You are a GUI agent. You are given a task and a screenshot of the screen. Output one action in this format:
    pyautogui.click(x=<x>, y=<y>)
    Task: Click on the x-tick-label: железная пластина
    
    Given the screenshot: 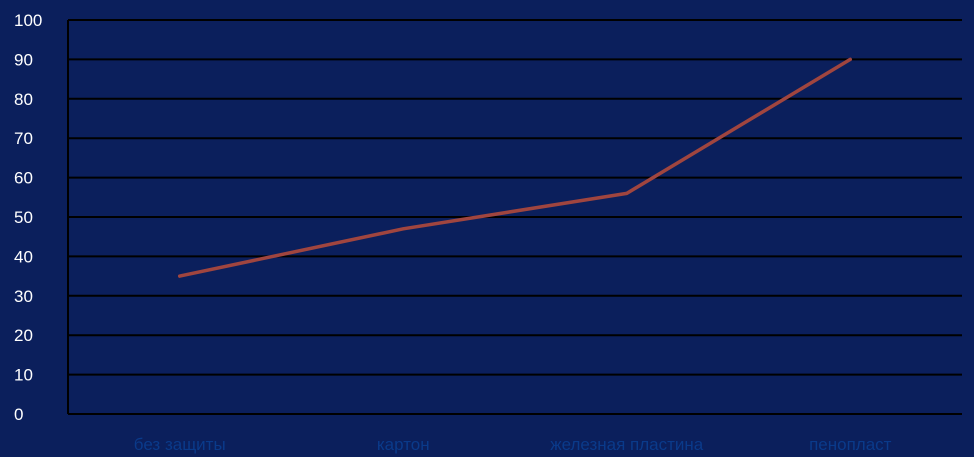 What is the action you would take?
    pyautogui.click(x=627, y=444)
    